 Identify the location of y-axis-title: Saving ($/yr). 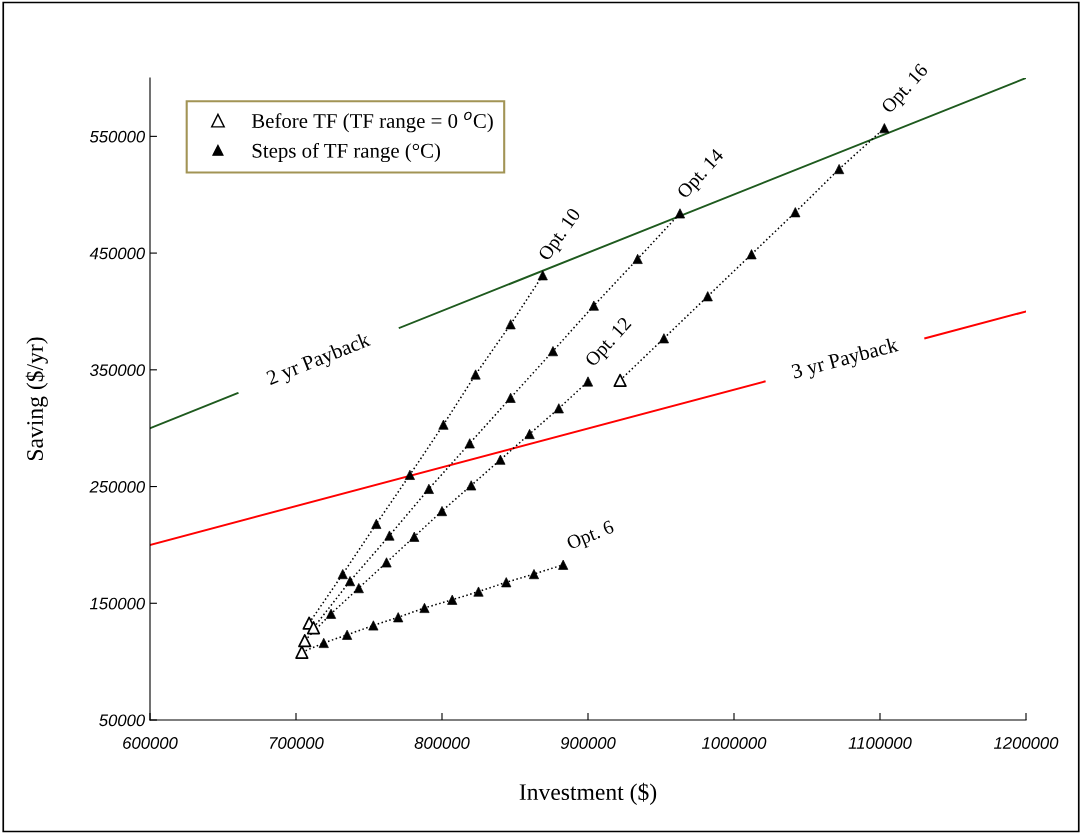
(36, 399).